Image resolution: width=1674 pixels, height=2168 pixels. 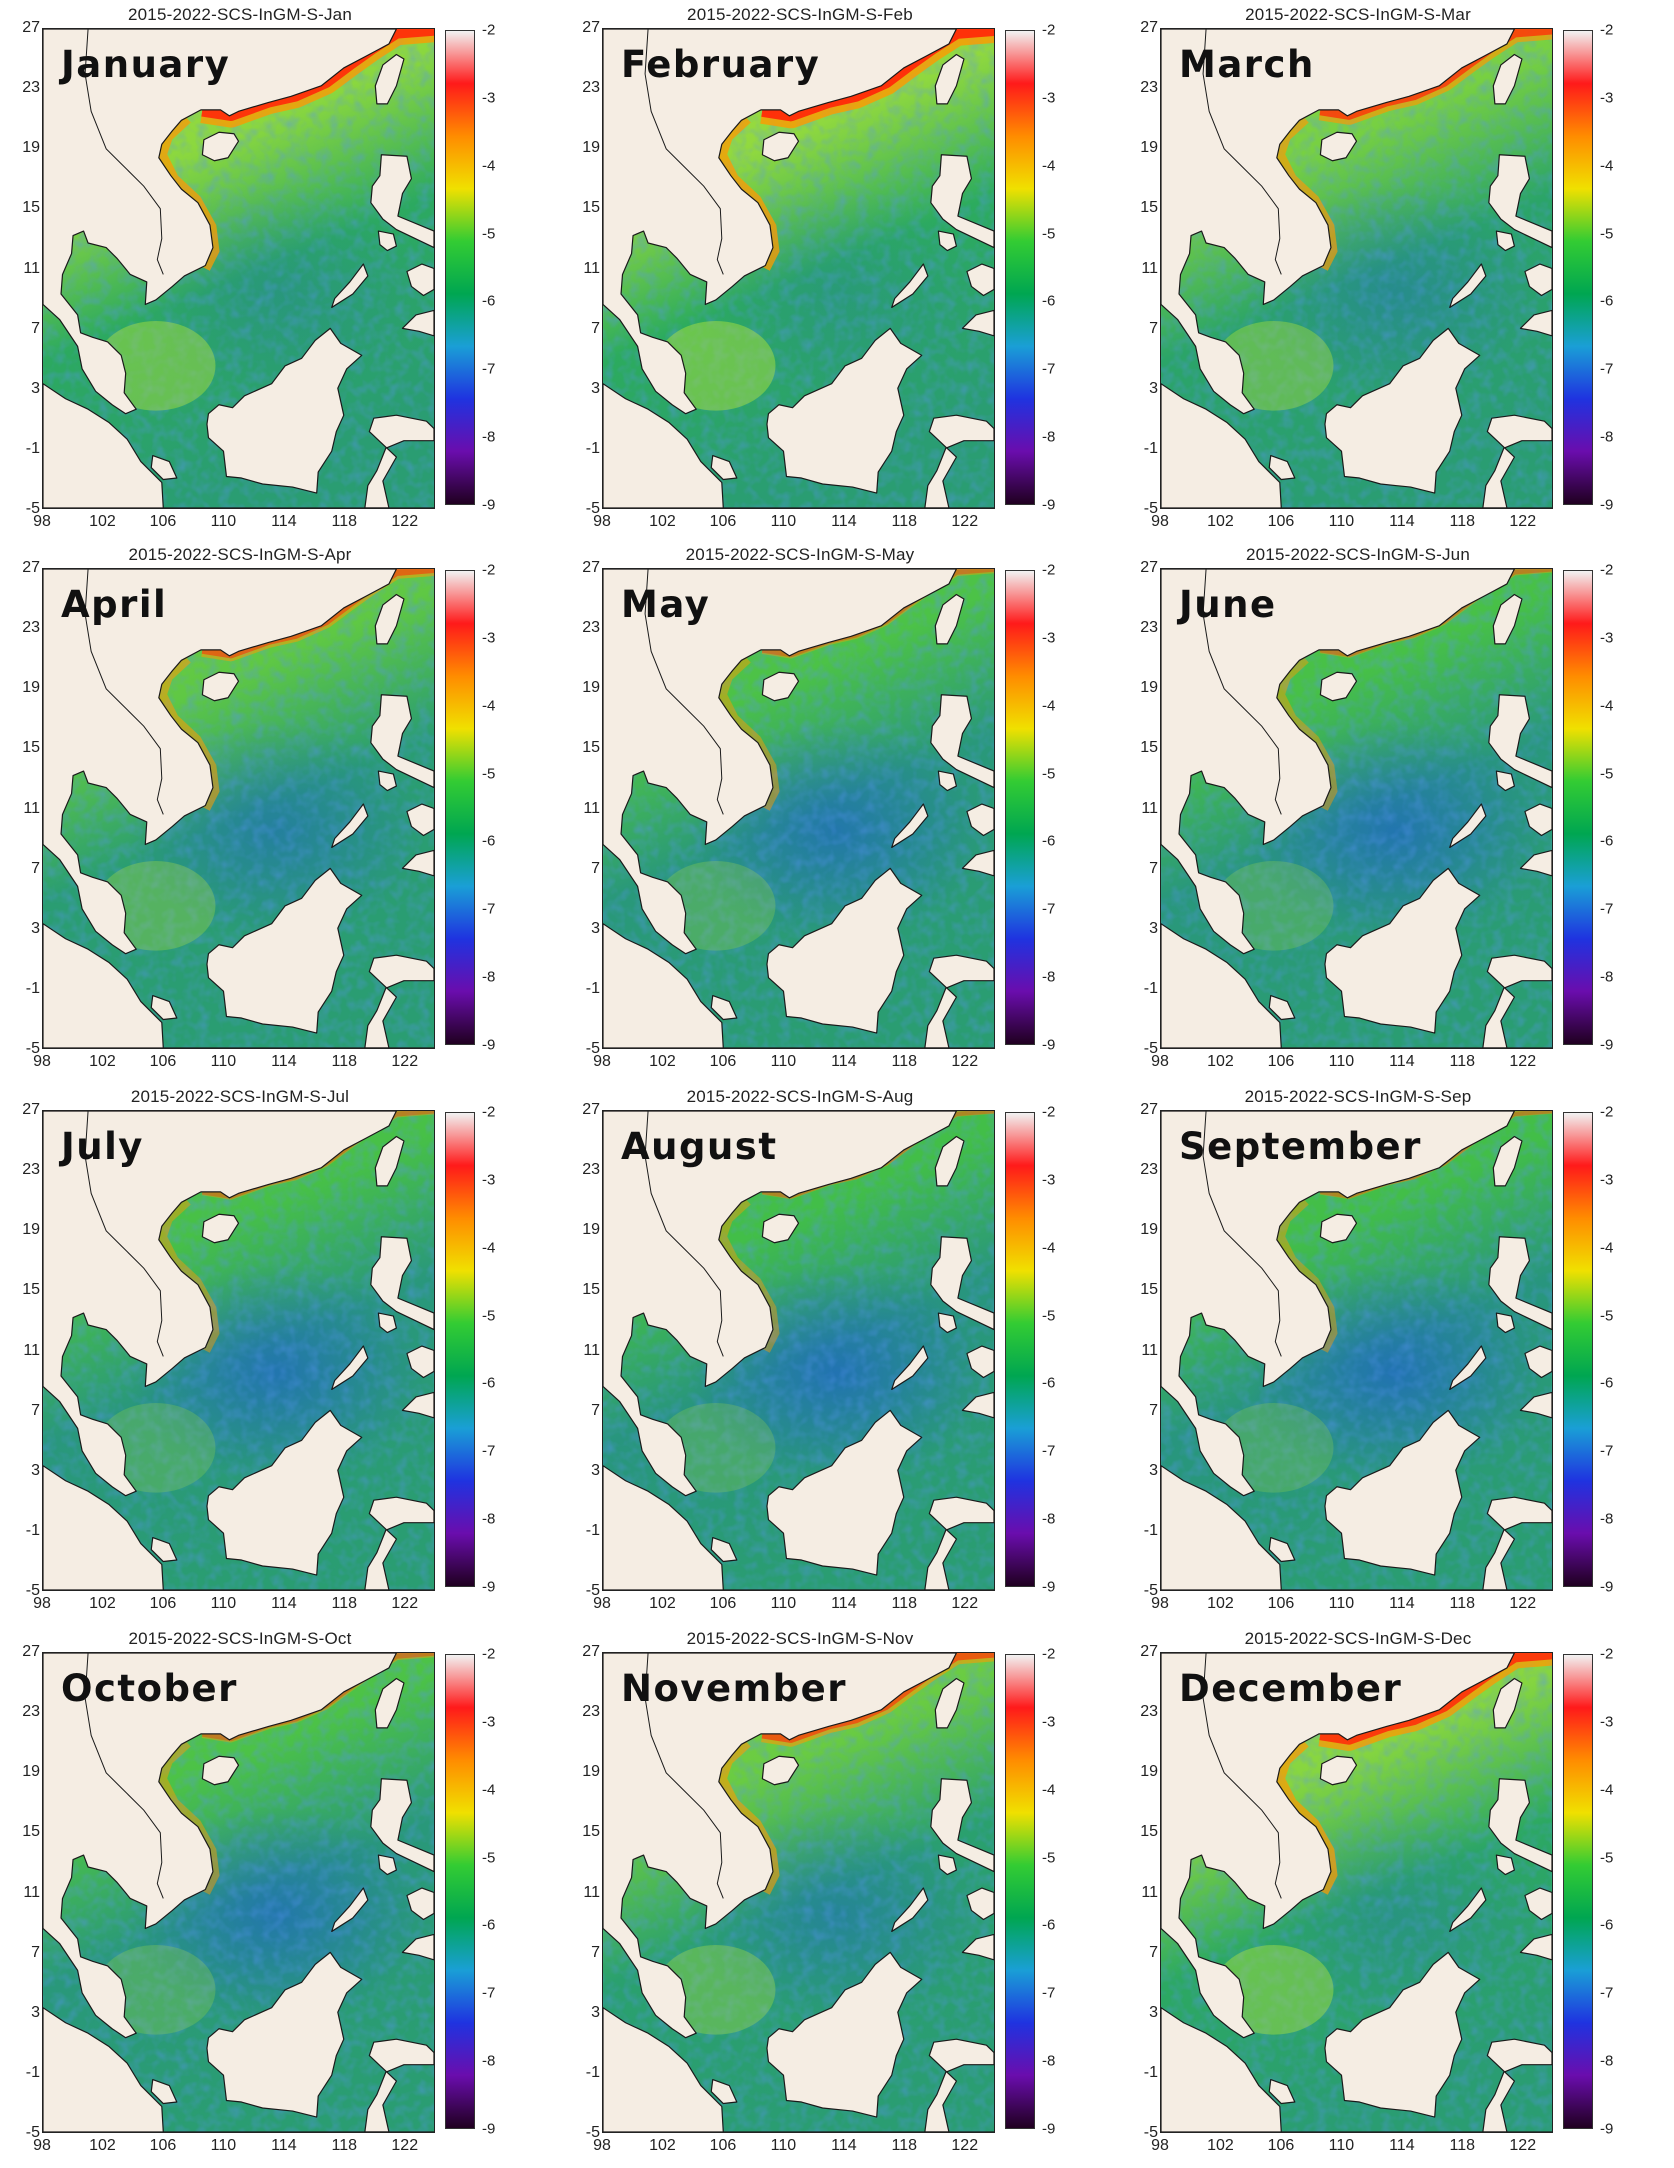 What do you see at coordinates (798, 808) in the screenshot?
I see `map-frame: May` at bounding box center [798, 808].